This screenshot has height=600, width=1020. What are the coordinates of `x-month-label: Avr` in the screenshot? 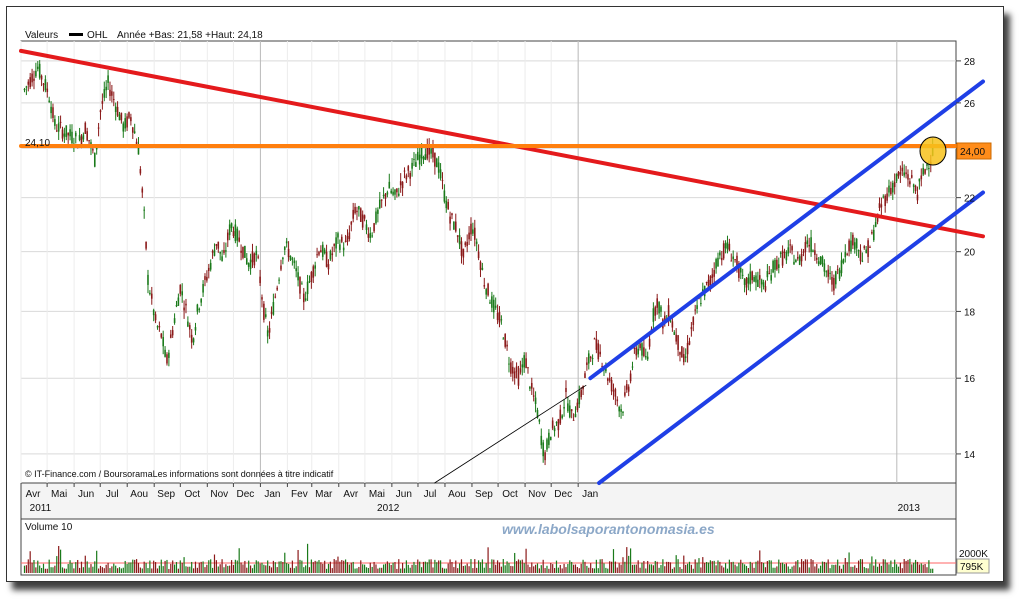 It's located at (33, 494).